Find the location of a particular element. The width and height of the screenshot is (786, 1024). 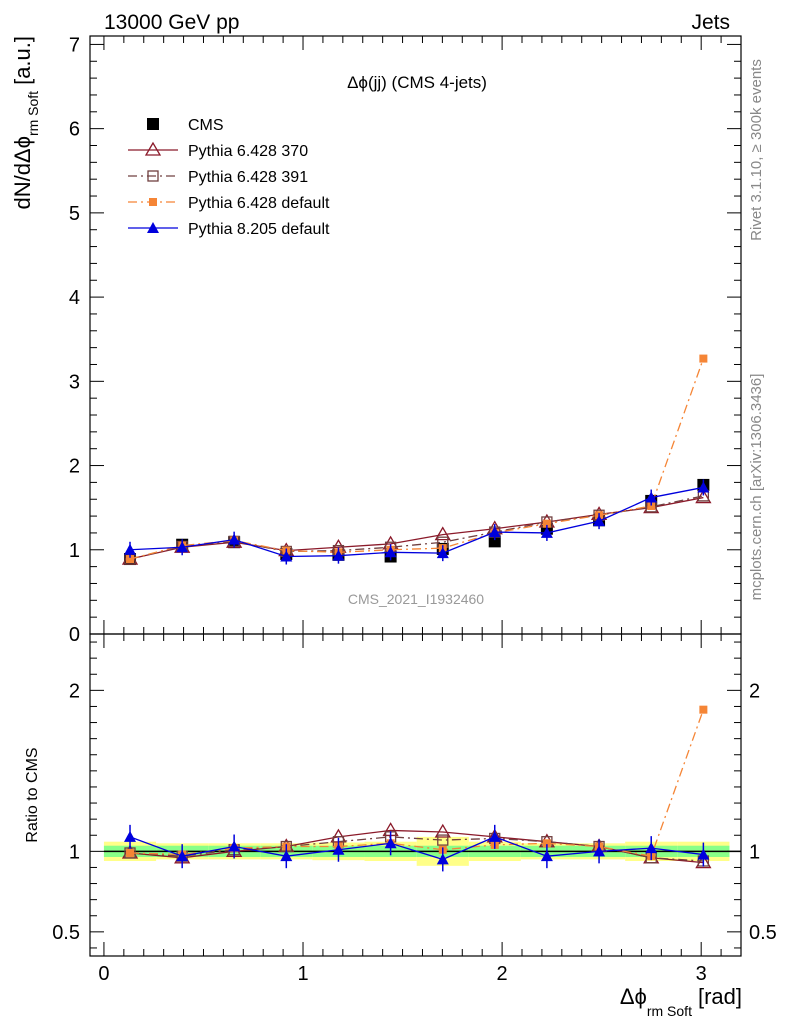

y-tick-label: 0 is located at coordinates (74, 635).